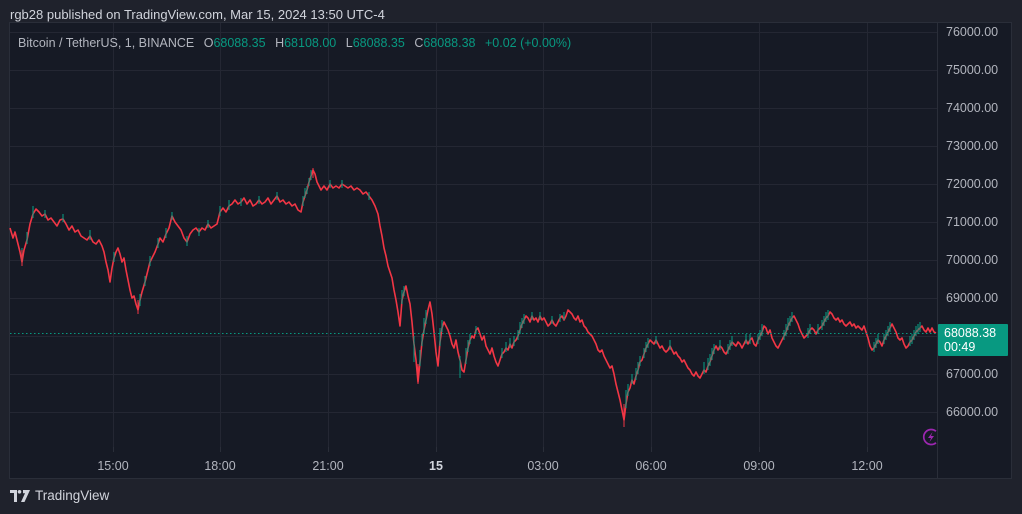 Image resolution: width=1022 pixels, height=514 pixels. What do you see at coordinates (867, 466) in the screenshot?
I see `time-tick: 12:00` at bounding box center [867, 466].